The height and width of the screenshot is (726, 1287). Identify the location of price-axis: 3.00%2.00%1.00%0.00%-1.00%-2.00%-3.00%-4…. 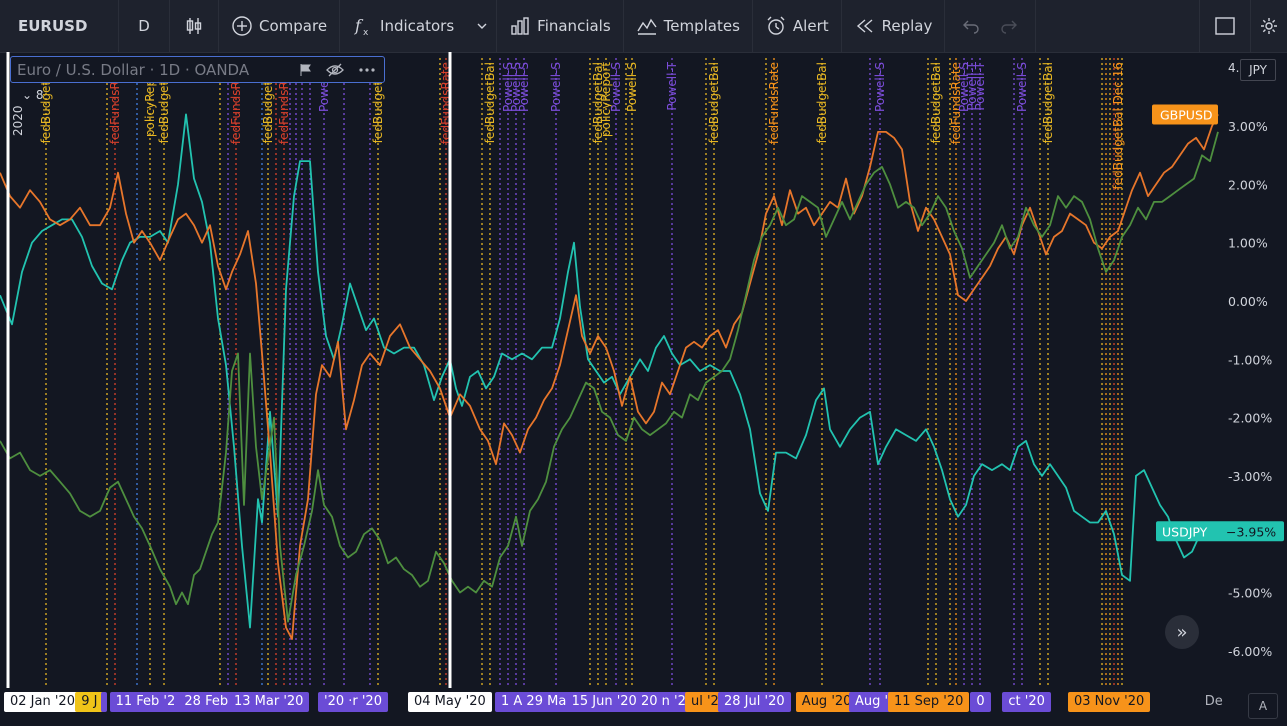
(1250, 389).